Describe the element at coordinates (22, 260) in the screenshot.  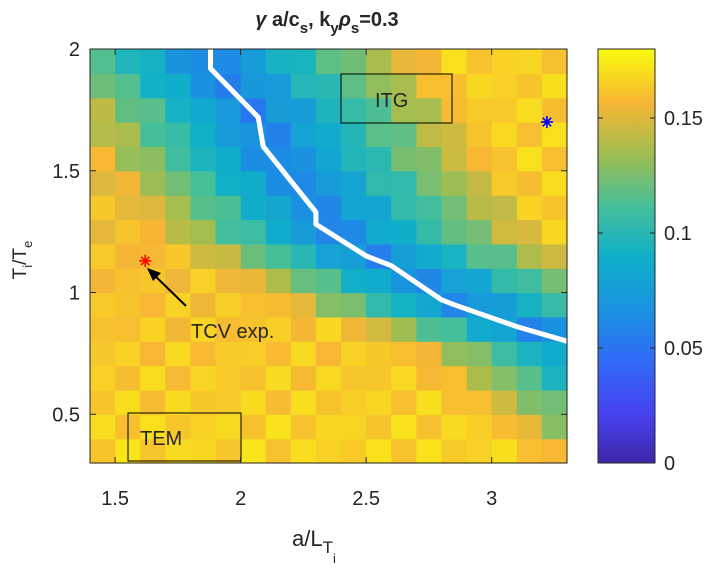
I see `y-axis-label: Ti/Te` at that location.